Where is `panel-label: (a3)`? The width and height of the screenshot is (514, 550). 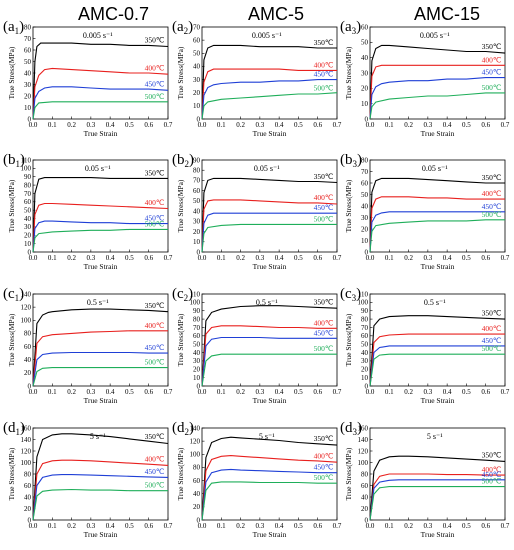 panel-label: (a3) is located at coordinates (350, 27).